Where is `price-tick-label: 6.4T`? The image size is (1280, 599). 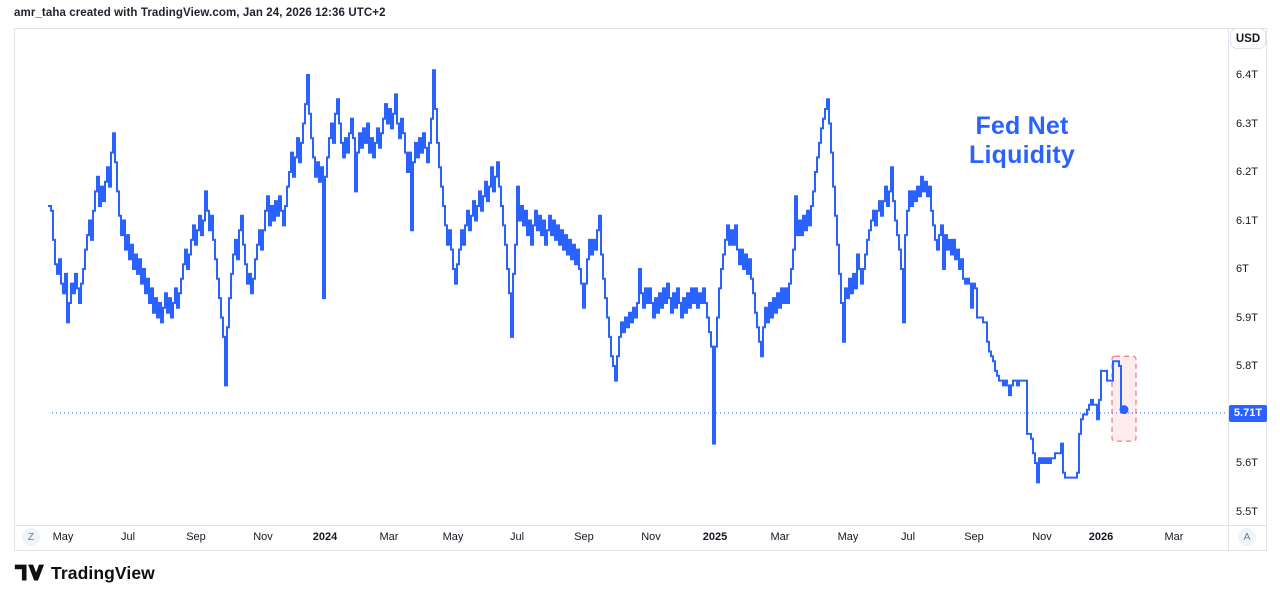 price-tick-label: 6.4T is located at coordinates (1247, 75).